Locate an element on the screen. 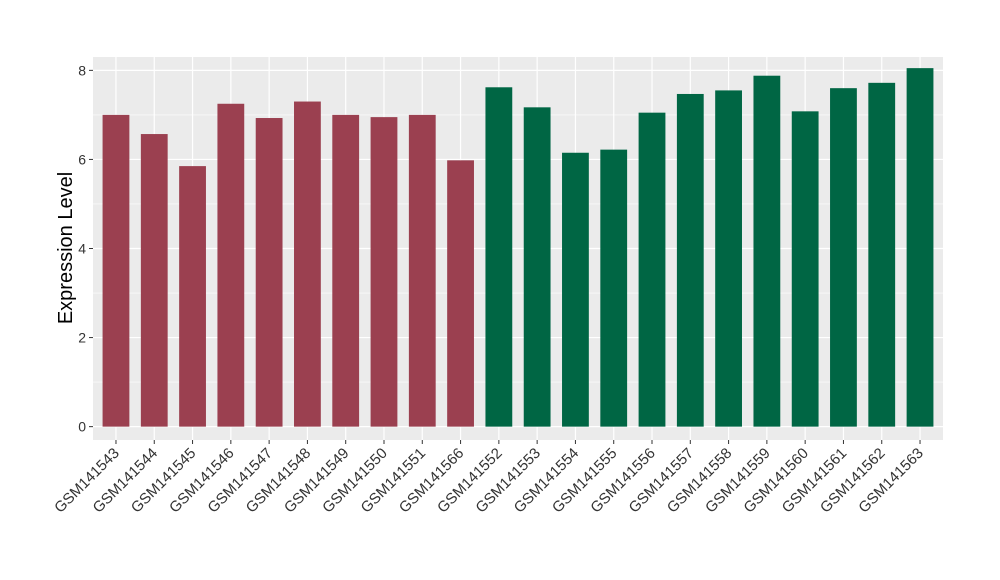  bar-GSM141563 is located at coordinates (920, 247).